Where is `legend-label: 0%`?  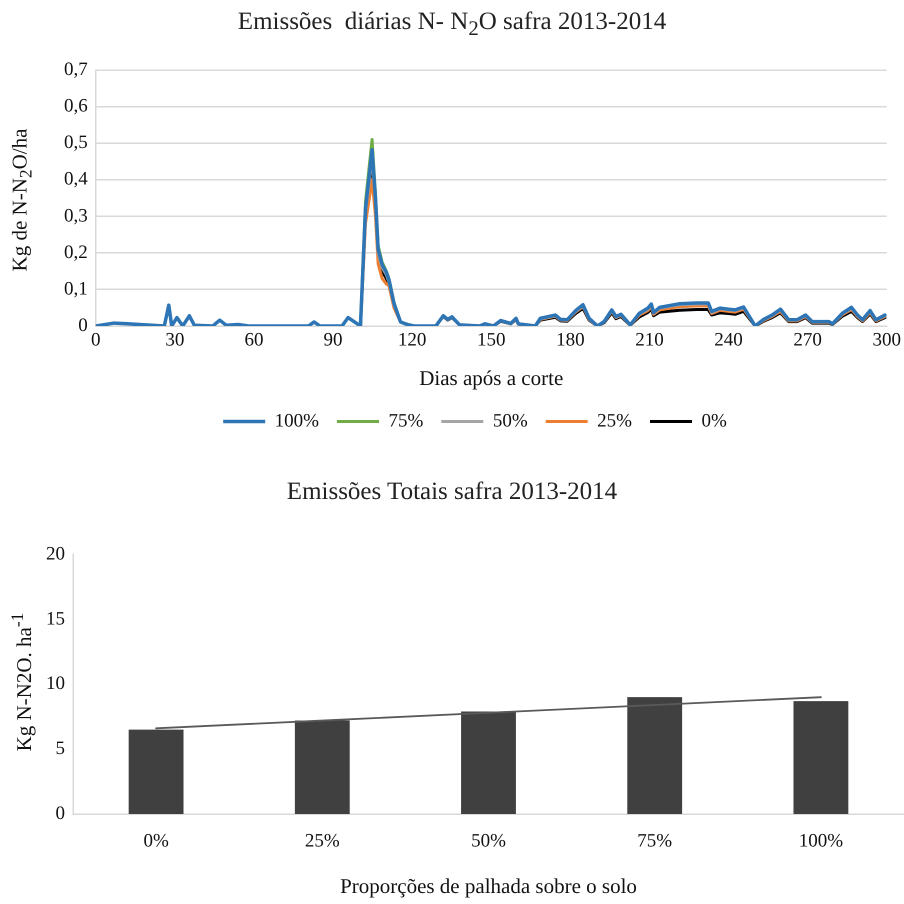
legend-label: 0% is located at coordinates (714, 421).